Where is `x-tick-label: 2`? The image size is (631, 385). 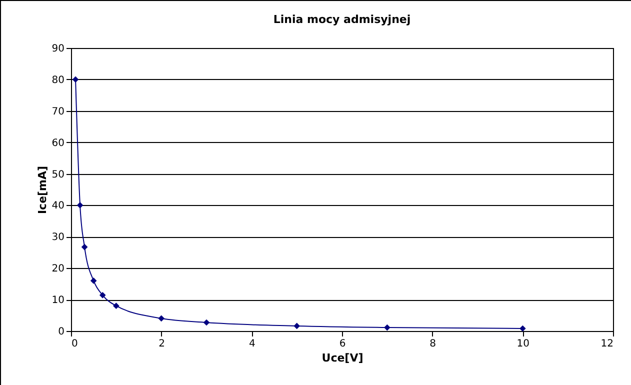 x-tick-label: 2 is located at coordinates (162, 344).